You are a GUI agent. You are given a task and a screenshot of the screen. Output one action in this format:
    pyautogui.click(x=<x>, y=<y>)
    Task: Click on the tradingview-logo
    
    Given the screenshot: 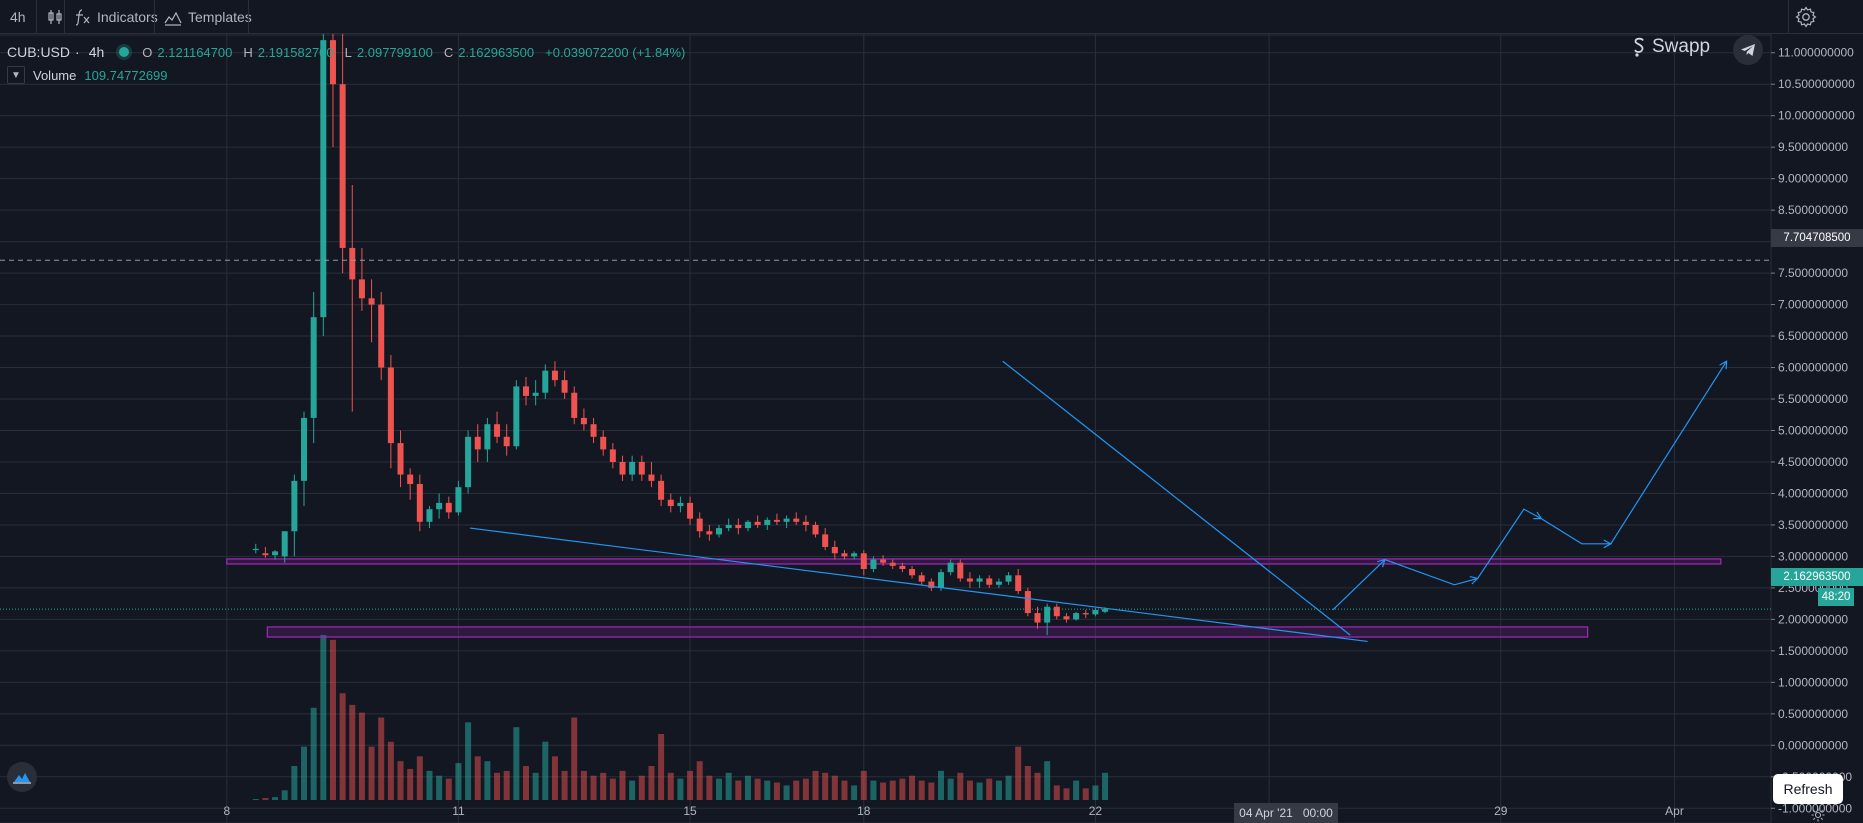 What is the action you would take?
    pyautogui.click(x=22, y=777)
    